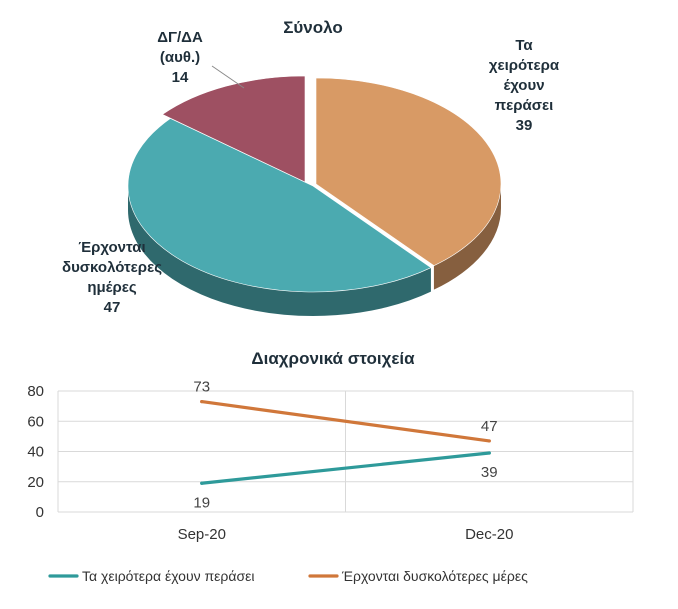 The height and width of the screenshot is (609, 678). Describe the element at coordinates (35, 421) in the screenshot. I see `y-tick-label: 60` at that location.